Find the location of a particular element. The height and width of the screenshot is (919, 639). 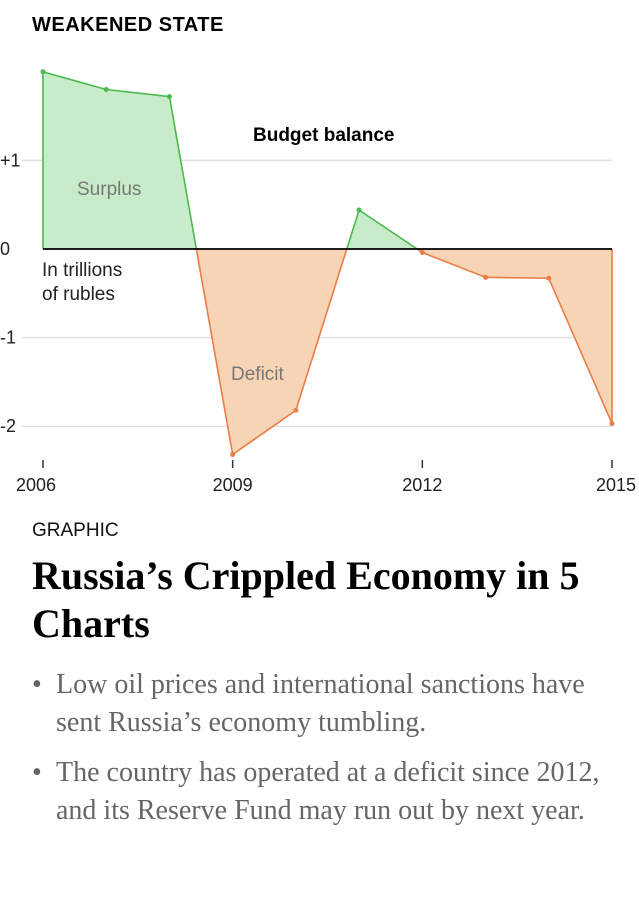

chart-title: Budget balance is located at coordinates (323, 135).